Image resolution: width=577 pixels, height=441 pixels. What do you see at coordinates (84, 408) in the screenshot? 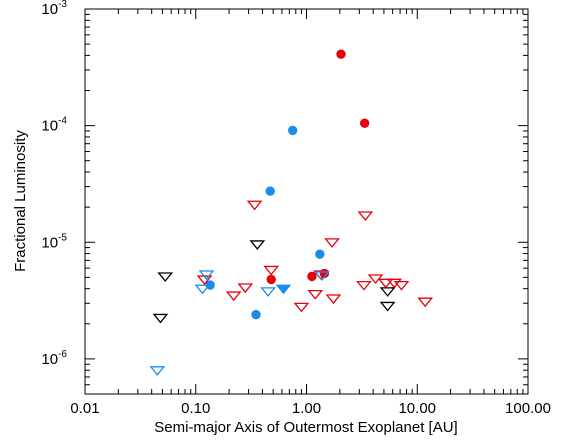
I see `x-tick-label: 0.01` at bounding box center [84, 408].